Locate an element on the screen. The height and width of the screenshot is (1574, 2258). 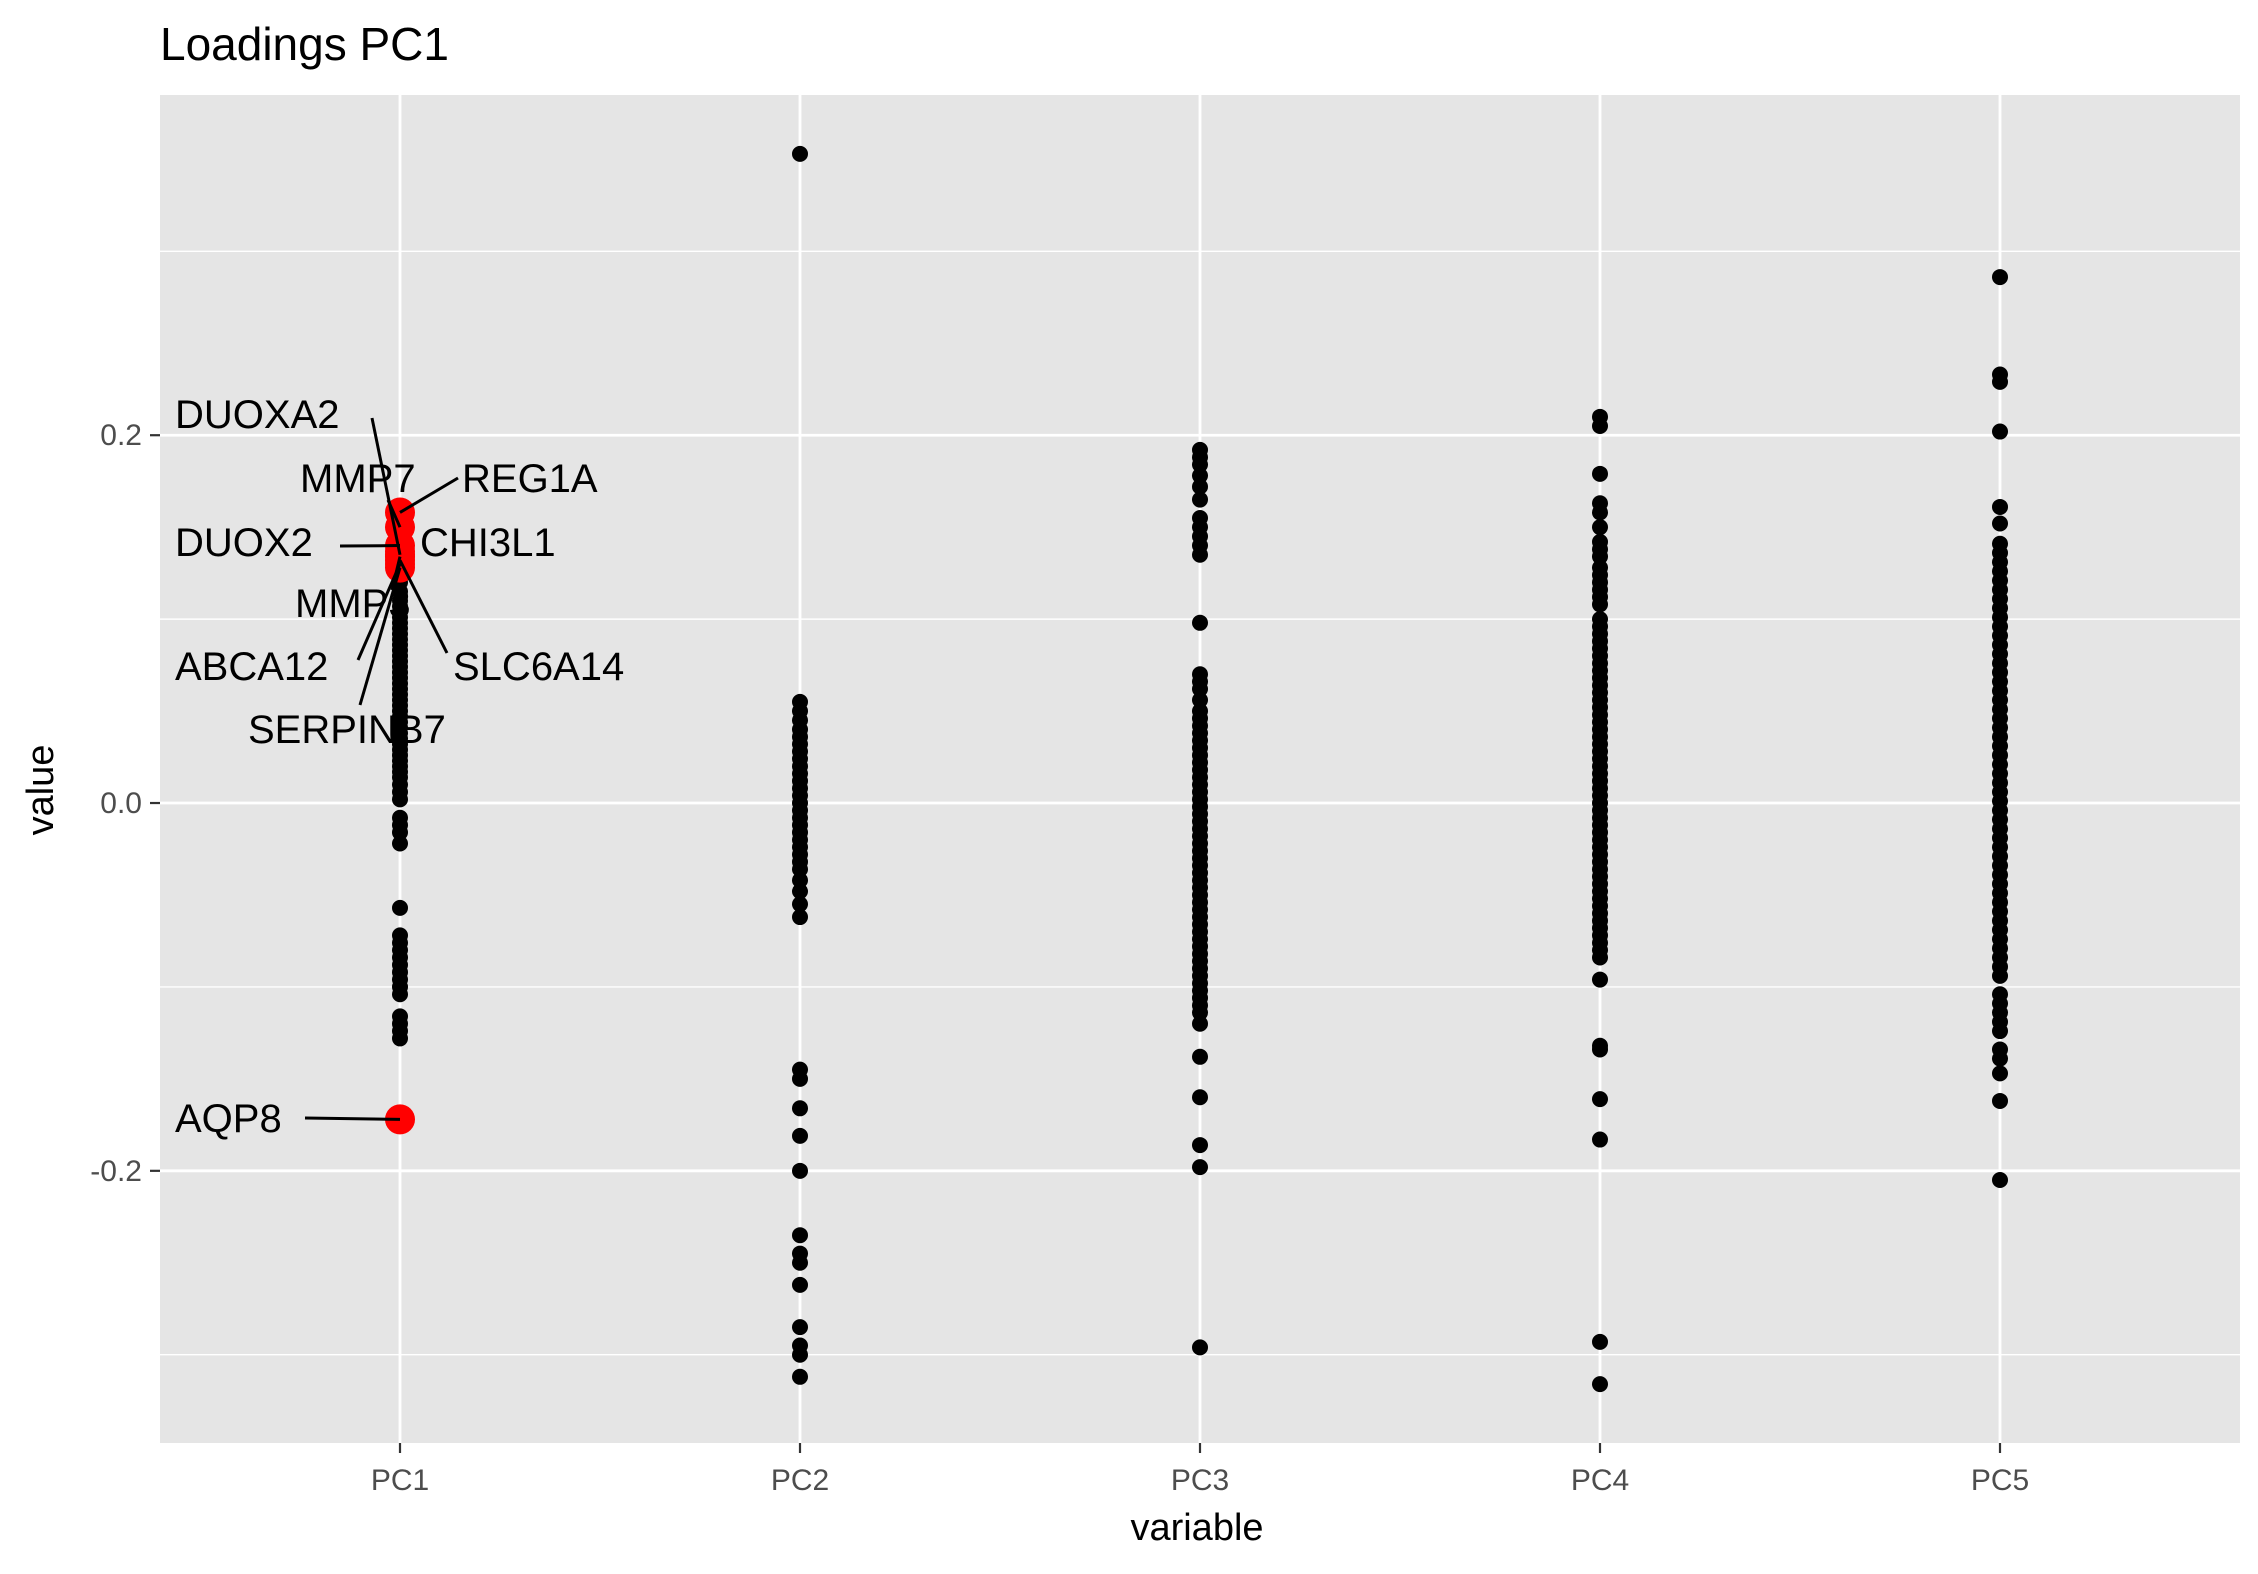
y-tick-label: -0.2 is located at coordinates (116, 1171).